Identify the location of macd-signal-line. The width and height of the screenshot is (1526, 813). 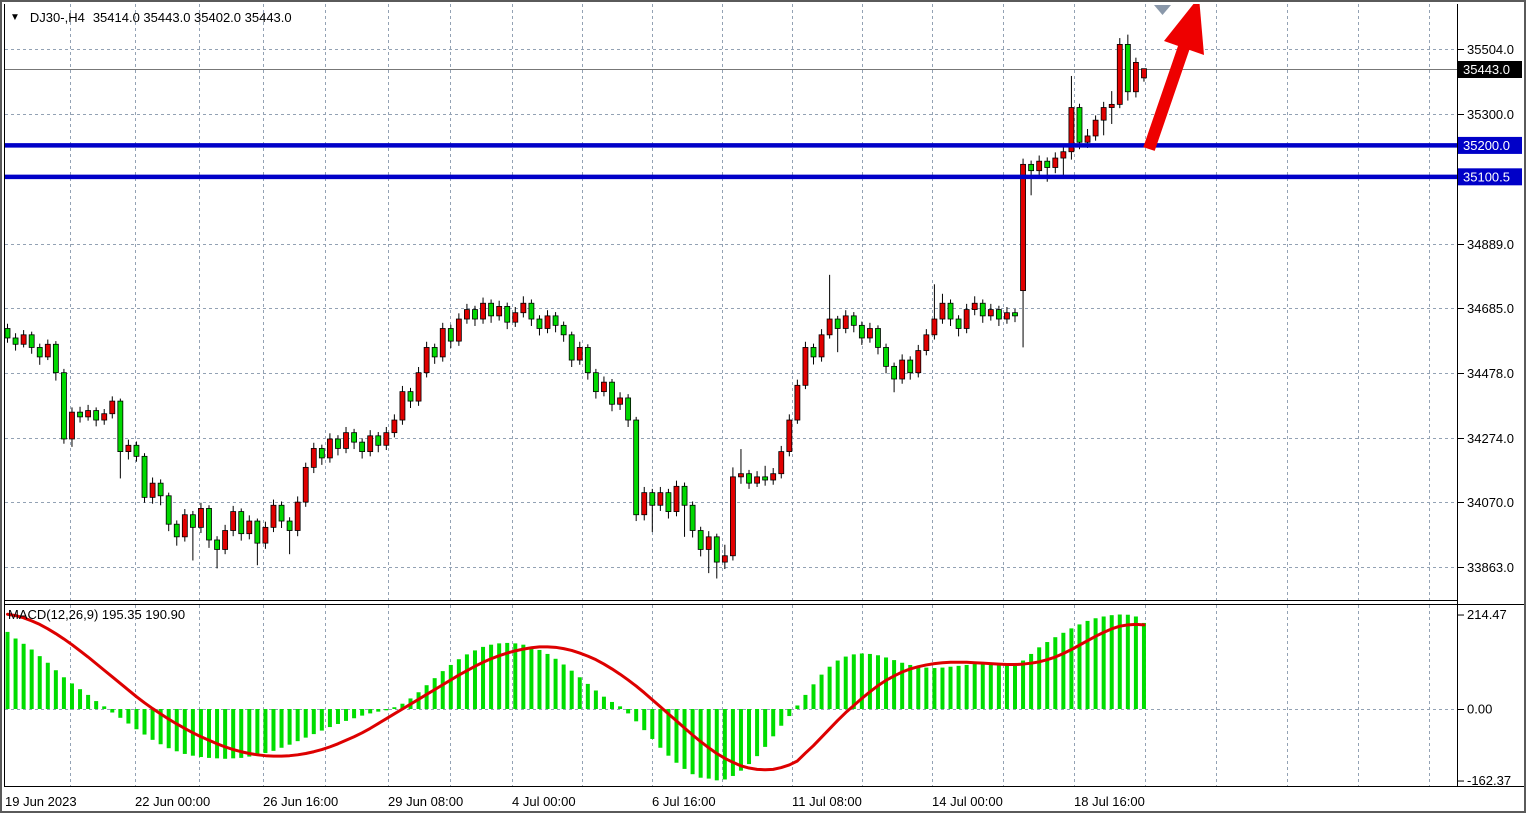
(576, 692).